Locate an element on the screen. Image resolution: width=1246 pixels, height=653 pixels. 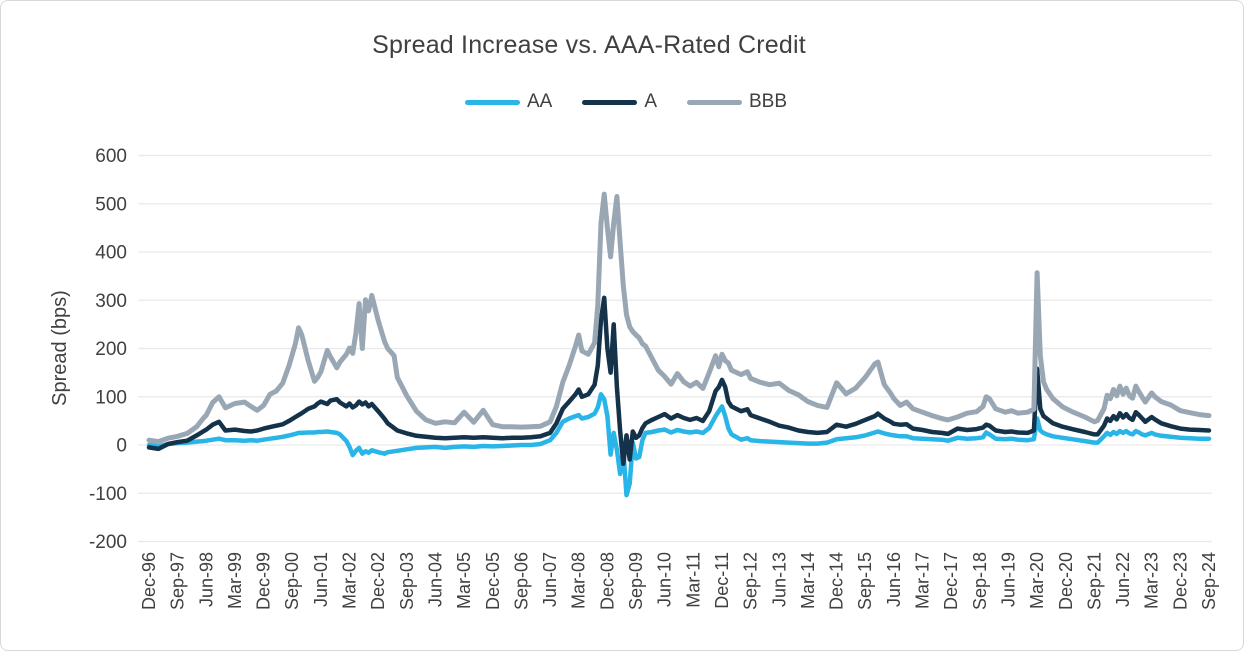
x-tick-label: Mar-20 is located at coordinates (1037, 580).